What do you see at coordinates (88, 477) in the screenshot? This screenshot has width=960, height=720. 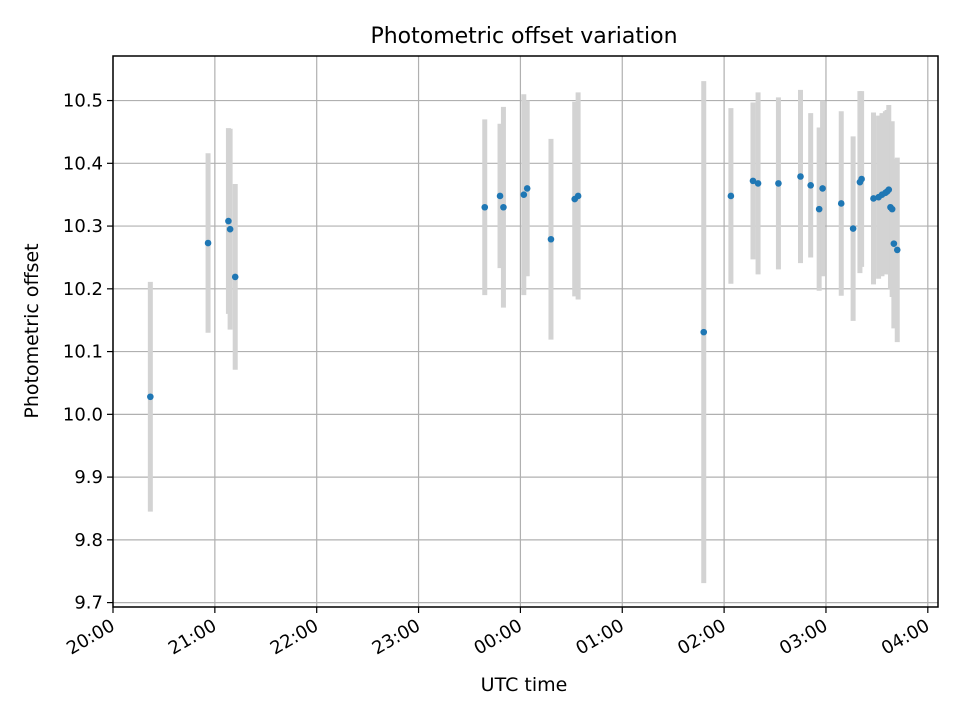 I see `y-tick-label: 9.9` at bounding box center [88, 477].